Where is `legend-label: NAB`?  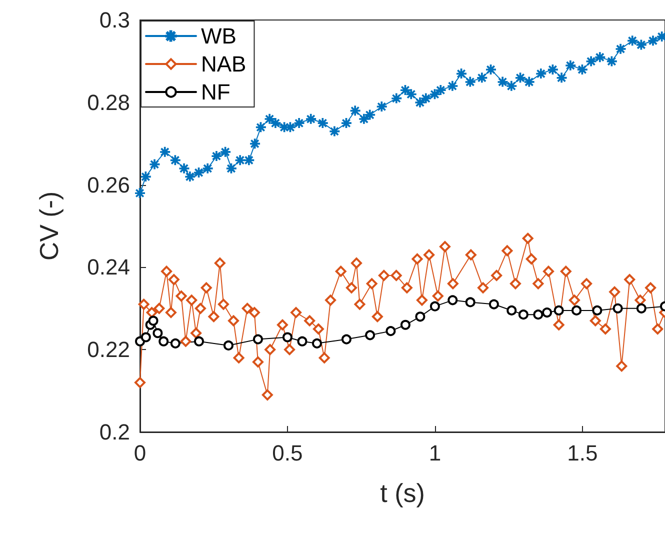 legend-label: NAB is located at coordinates (223, 64).